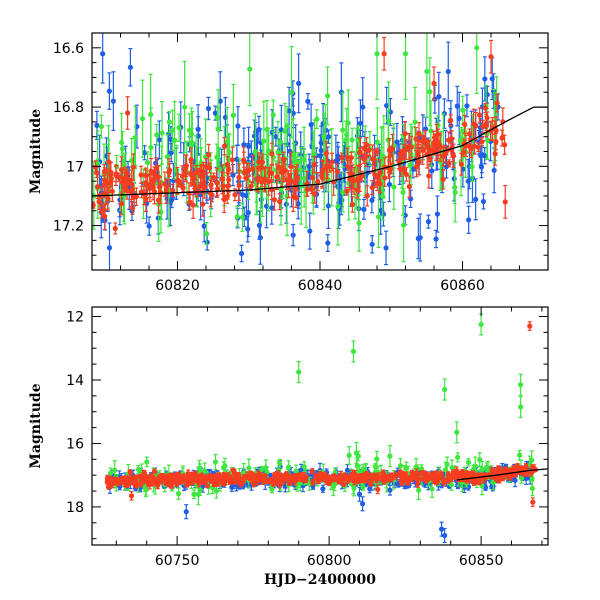 The image size is (600, 600). Describe the element at coordinates (320, 286) in the screenshot. I see `x-tick-label: 60840` at that location.